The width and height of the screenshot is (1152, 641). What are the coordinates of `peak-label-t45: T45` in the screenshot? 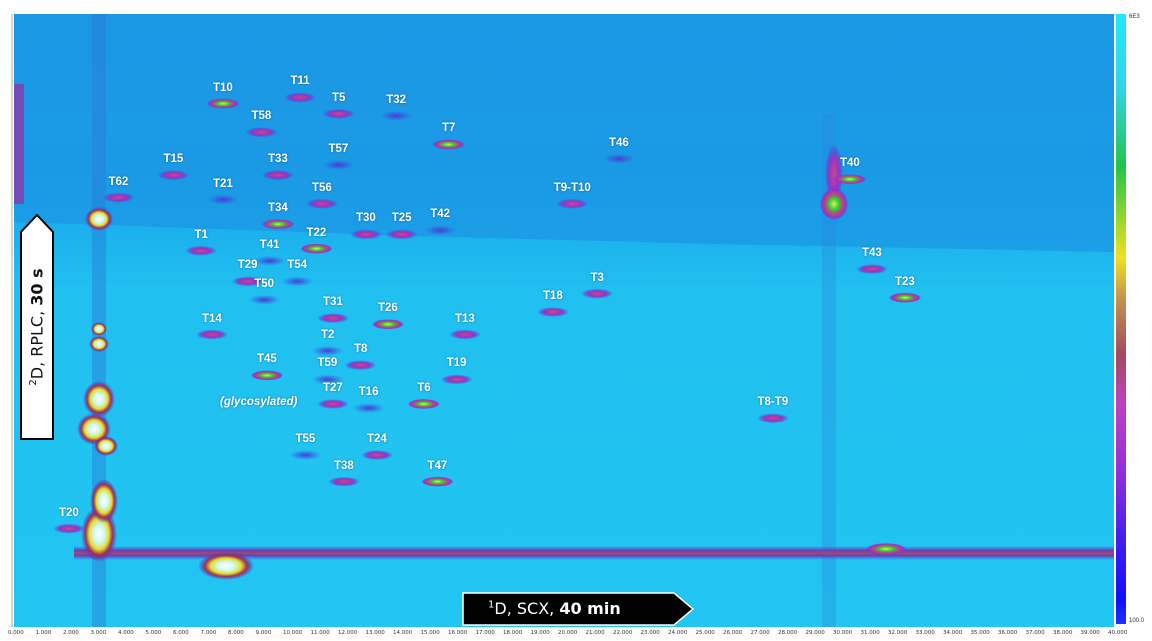 It's located at (267, 359).